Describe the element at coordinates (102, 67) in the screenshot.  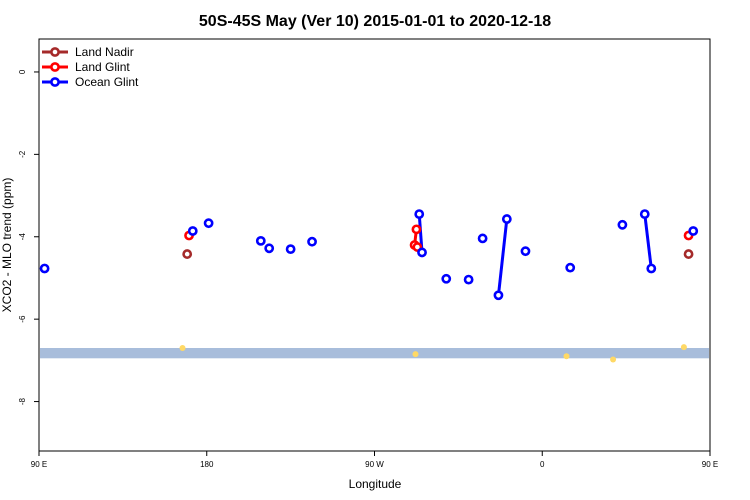
I see `legend-label-land-glint: Land Glint` at that location.